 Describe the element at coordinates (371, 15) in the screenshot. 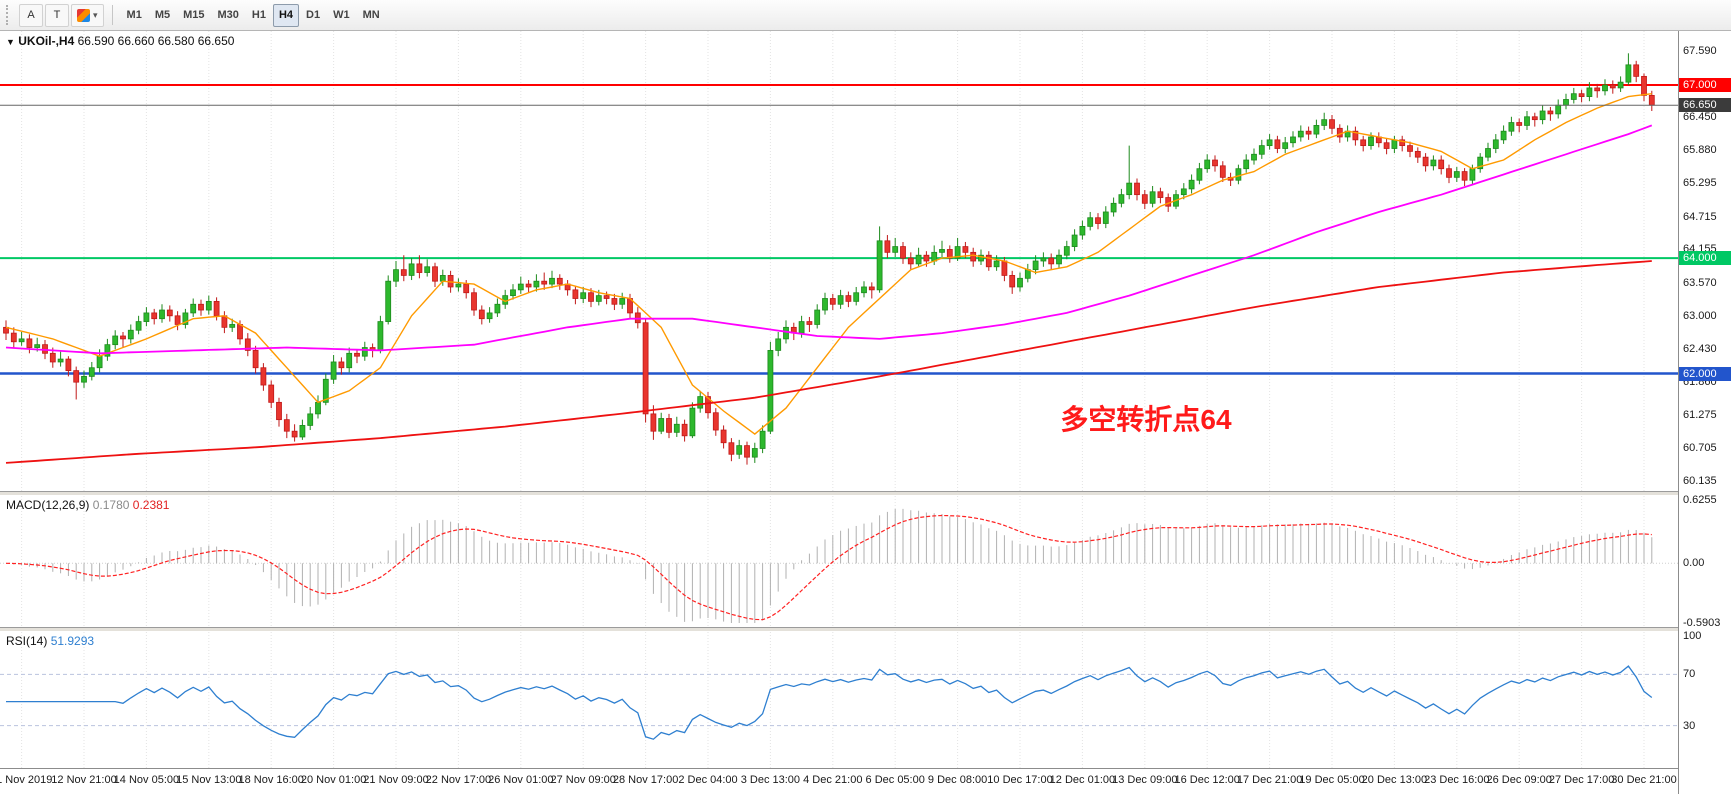

I see `timeframe-button-mn: MN` at that location.